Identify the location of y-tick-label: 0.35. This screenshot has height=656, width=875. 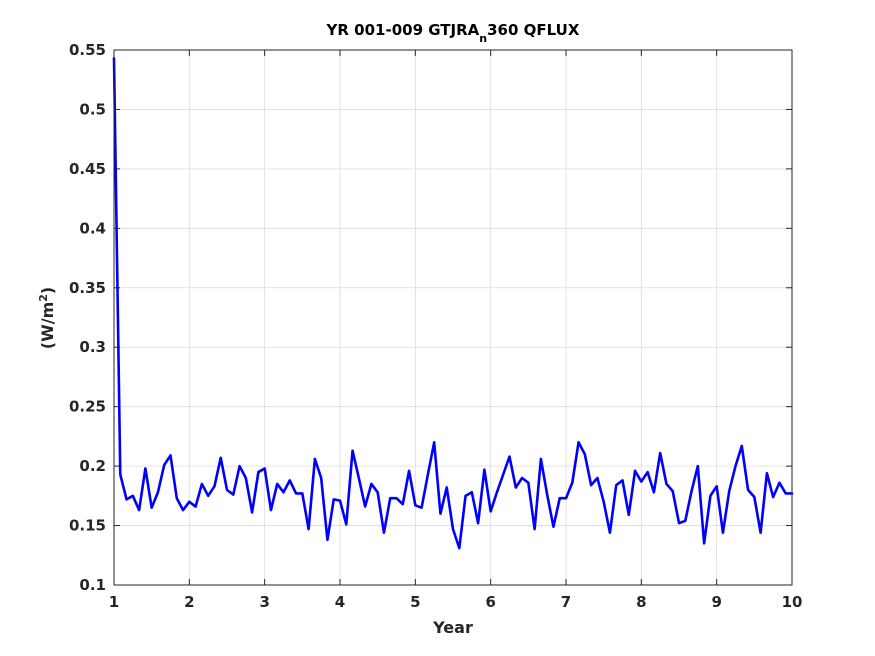
(87, 288).